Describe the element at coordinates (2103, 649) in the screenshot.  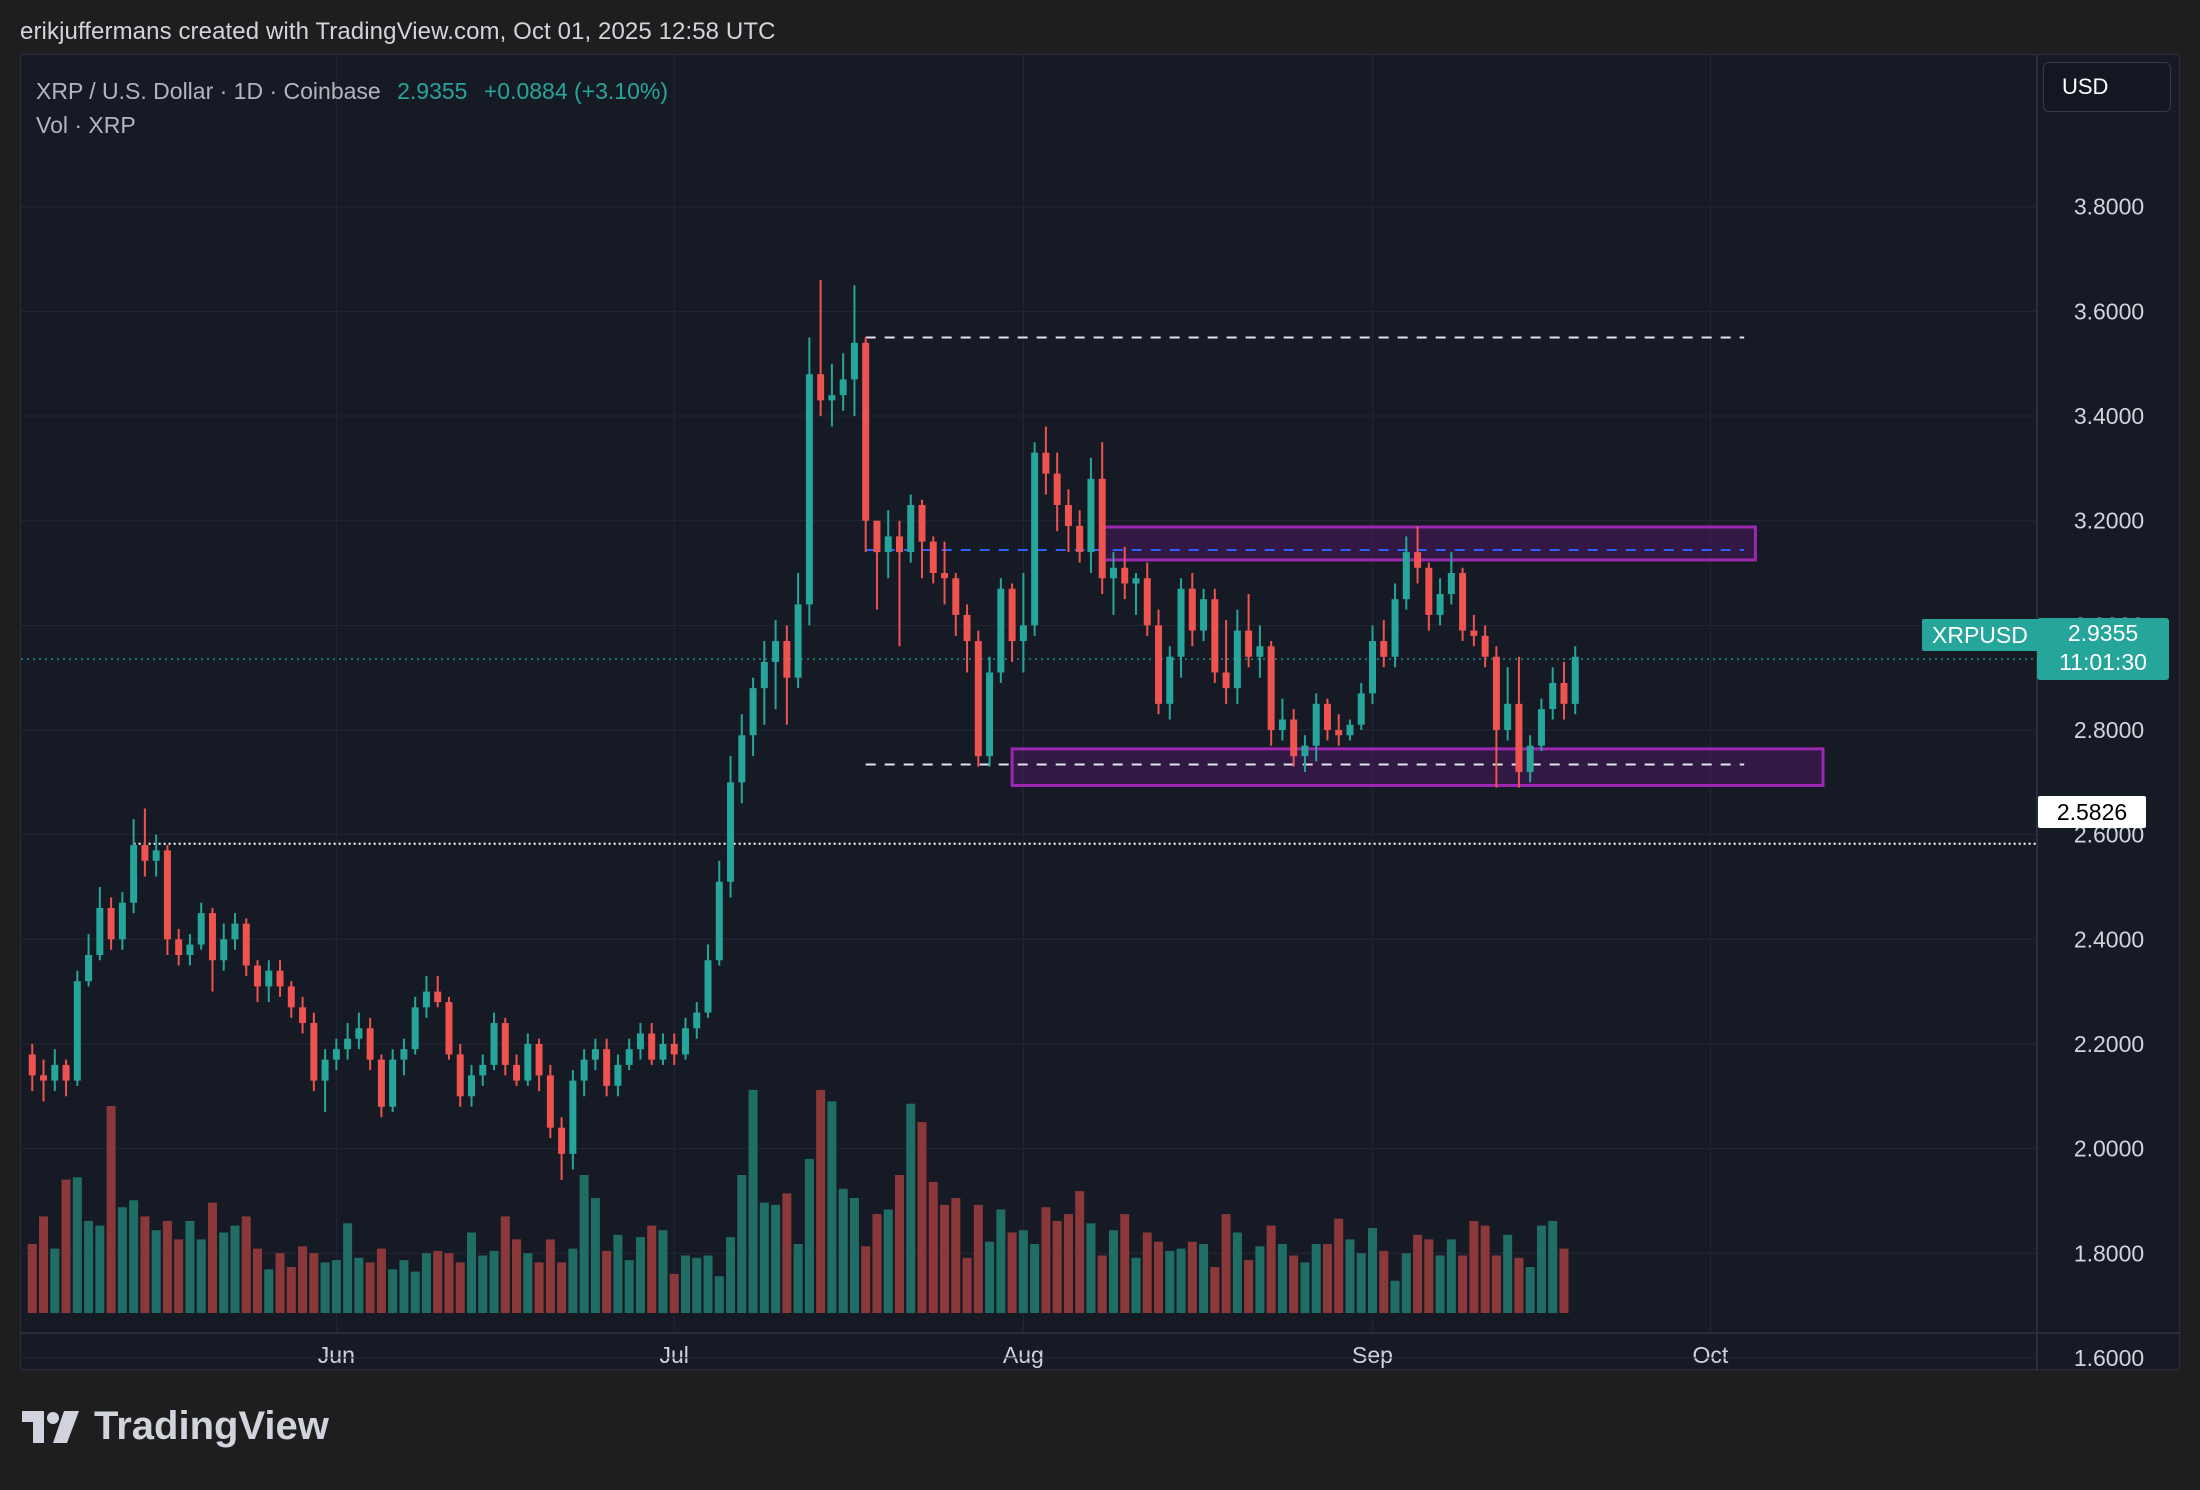
I see `last-price-badge: 2.9355 11:01:30` at that location.